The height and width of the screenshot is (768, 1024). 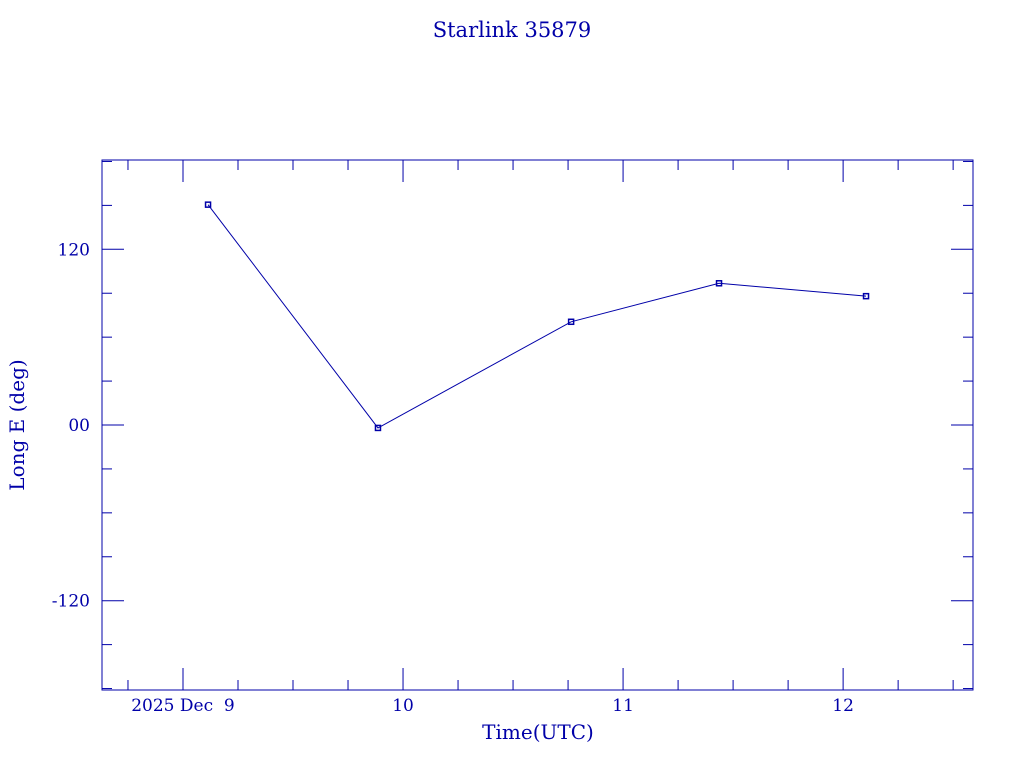 I want to click on y-tick-label: -120, so click(x=71, y=602).